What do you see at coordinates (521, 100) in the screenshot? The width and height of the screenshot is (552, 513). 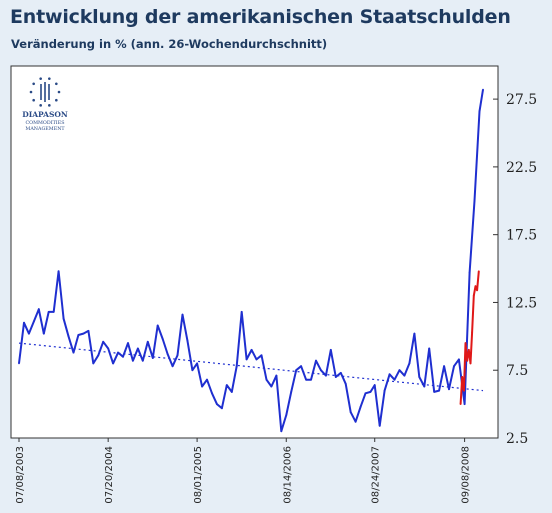 I see `y-tick-label: 27.5` at bounding box center [521, 100].